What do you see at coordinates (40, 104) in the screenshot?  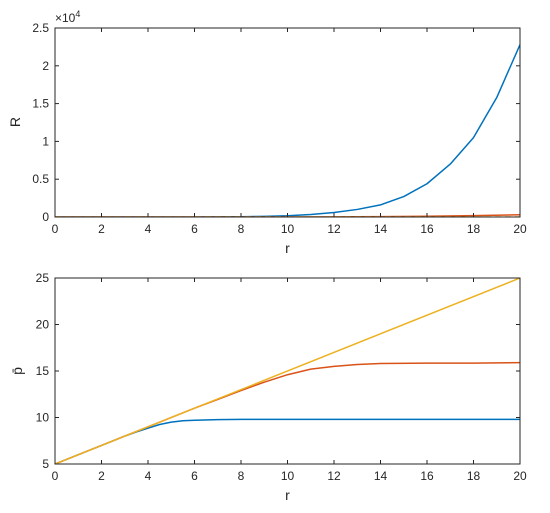 I see `y-tick-label: 1.5` at bounding box center [40, 104].